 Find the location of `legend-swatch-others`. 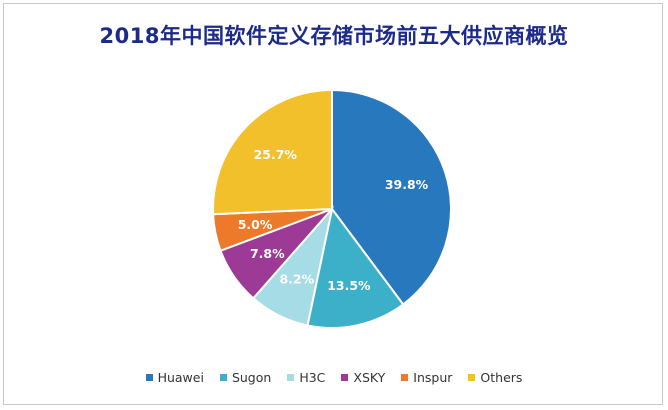

legend-swatch-others is located at coordinates (472, 377).